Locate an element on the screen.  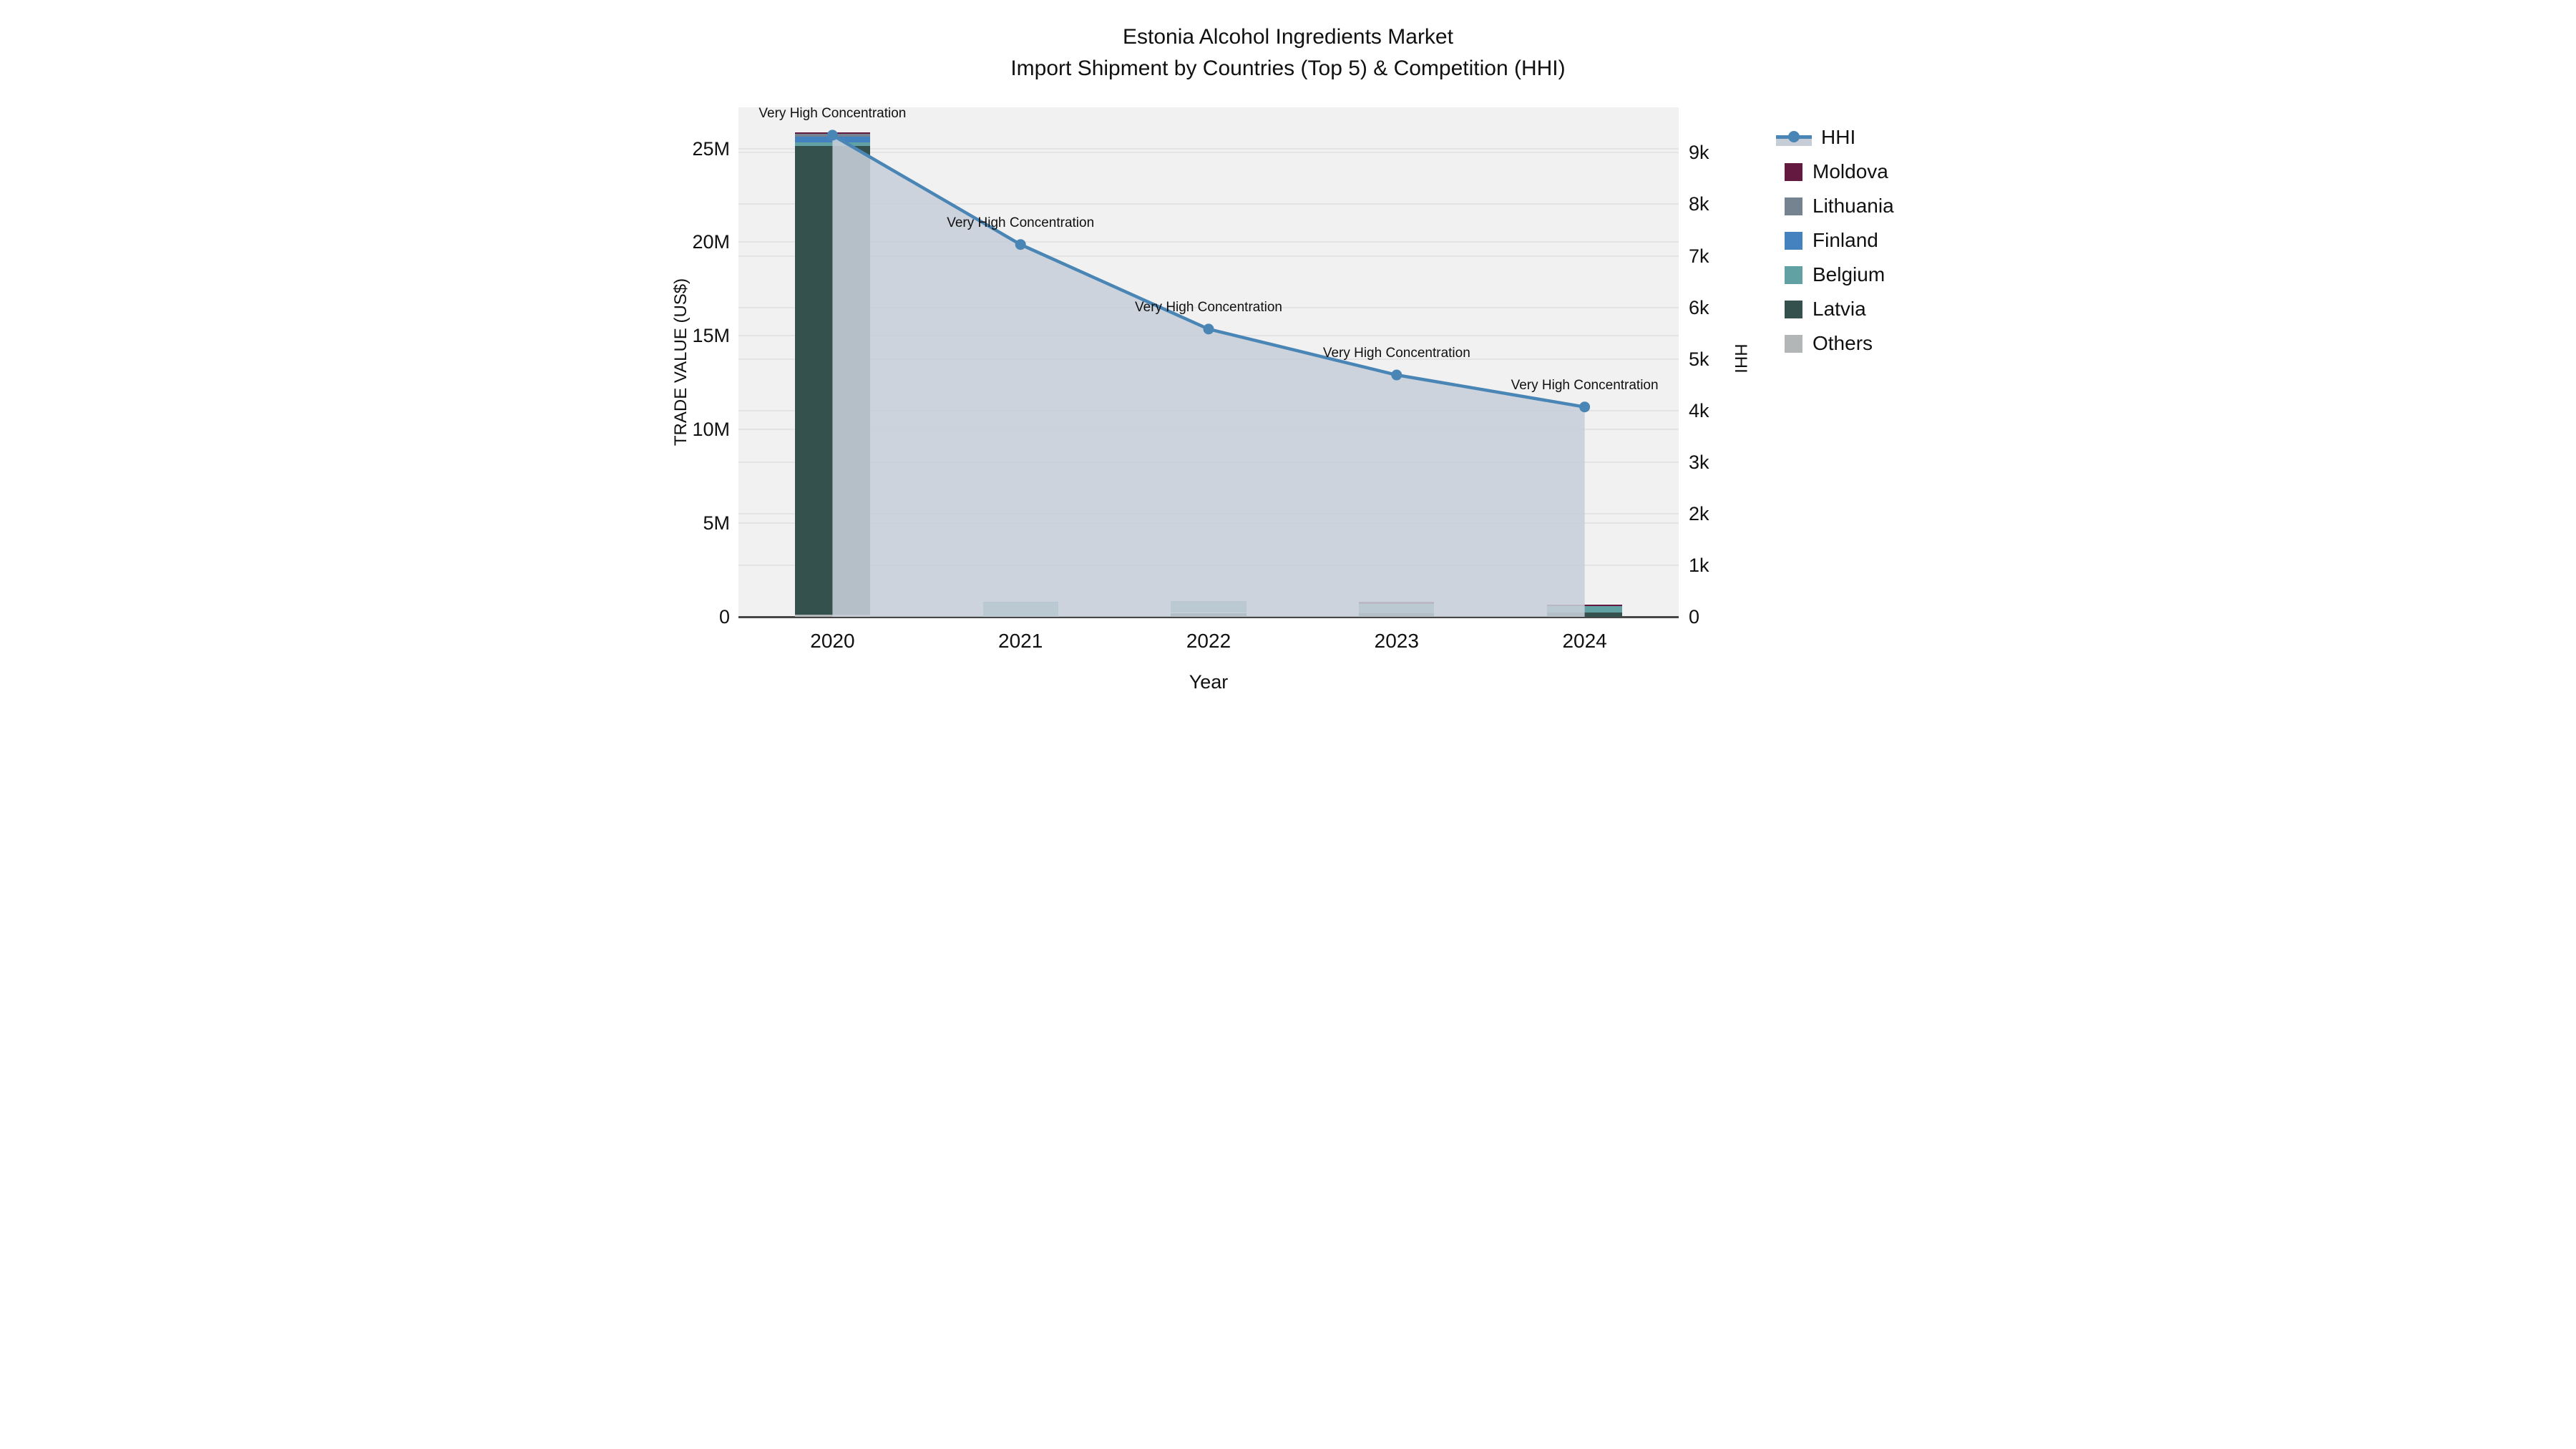
x-tick-label-2023: 2023 is located at coordinates (1396, 641).